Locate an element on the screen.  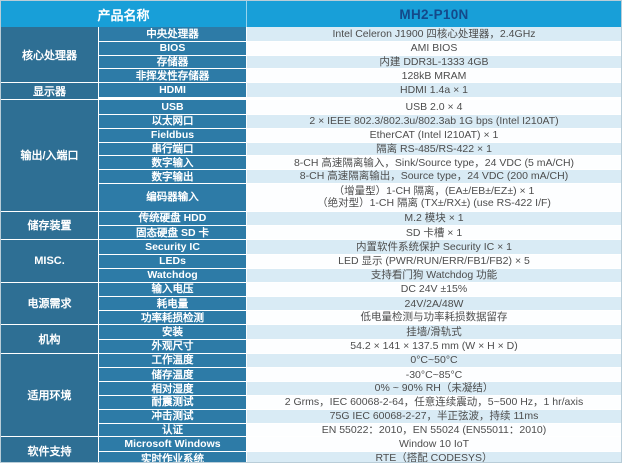
spec-row: 耗电量 24V/2A/48W is located at coordinates (360, 303).